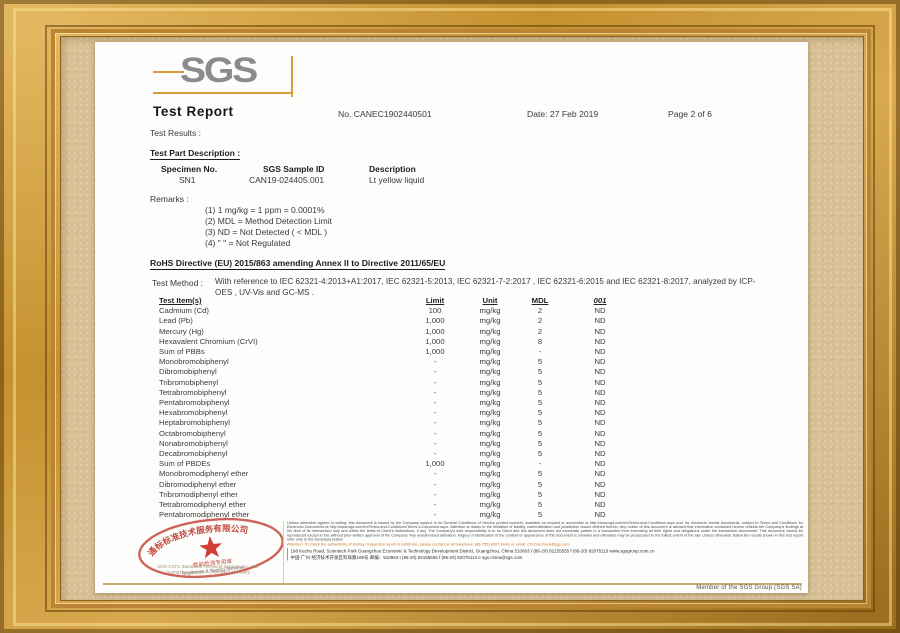 This screenshot has width=900, height=633. What do you see at coordinates (395, 515) in the screenshot?
I see `table-row: Pentabromodiphenyl ether - mg/kg 5 ND` at bounding box center [395, 515].